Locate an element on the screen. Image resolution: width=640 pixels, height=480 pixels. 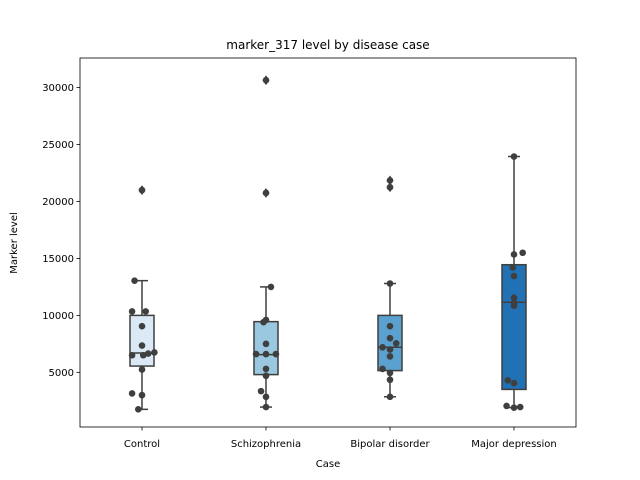
x-tick-label: Schizophrenia is located at coordinates (266, 444).